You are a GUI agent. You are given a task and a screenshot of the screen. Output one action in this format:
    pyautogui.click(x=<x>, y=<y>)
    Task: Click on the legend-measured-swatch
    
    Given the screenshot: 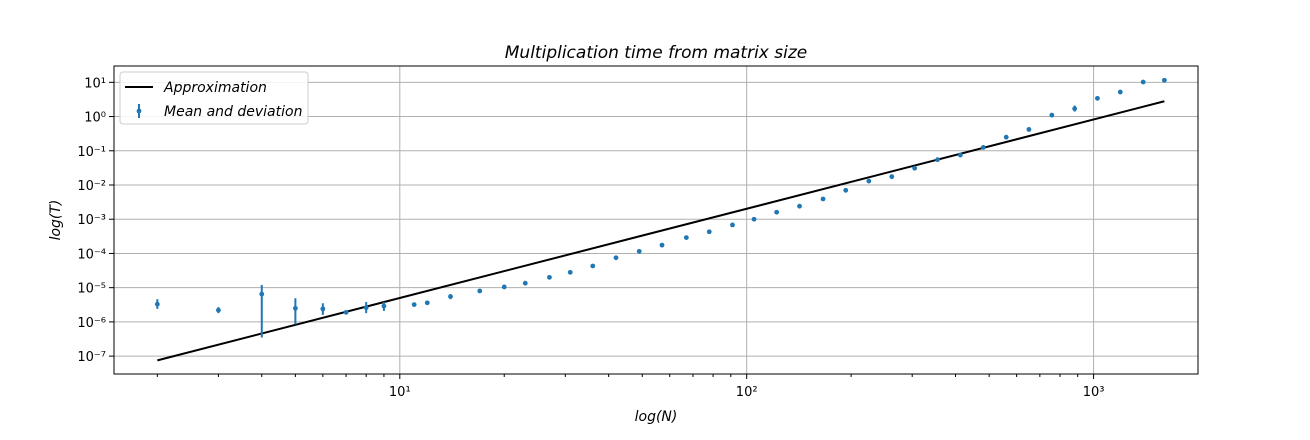 What is the action you would take?
    pyautogui.click(x=139, y=111)
    